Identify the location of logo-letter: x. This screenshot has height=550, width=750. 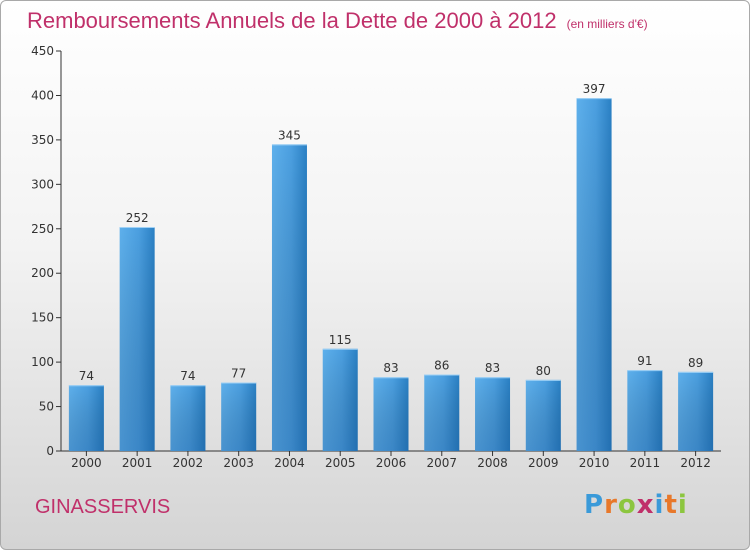
(645, 505).